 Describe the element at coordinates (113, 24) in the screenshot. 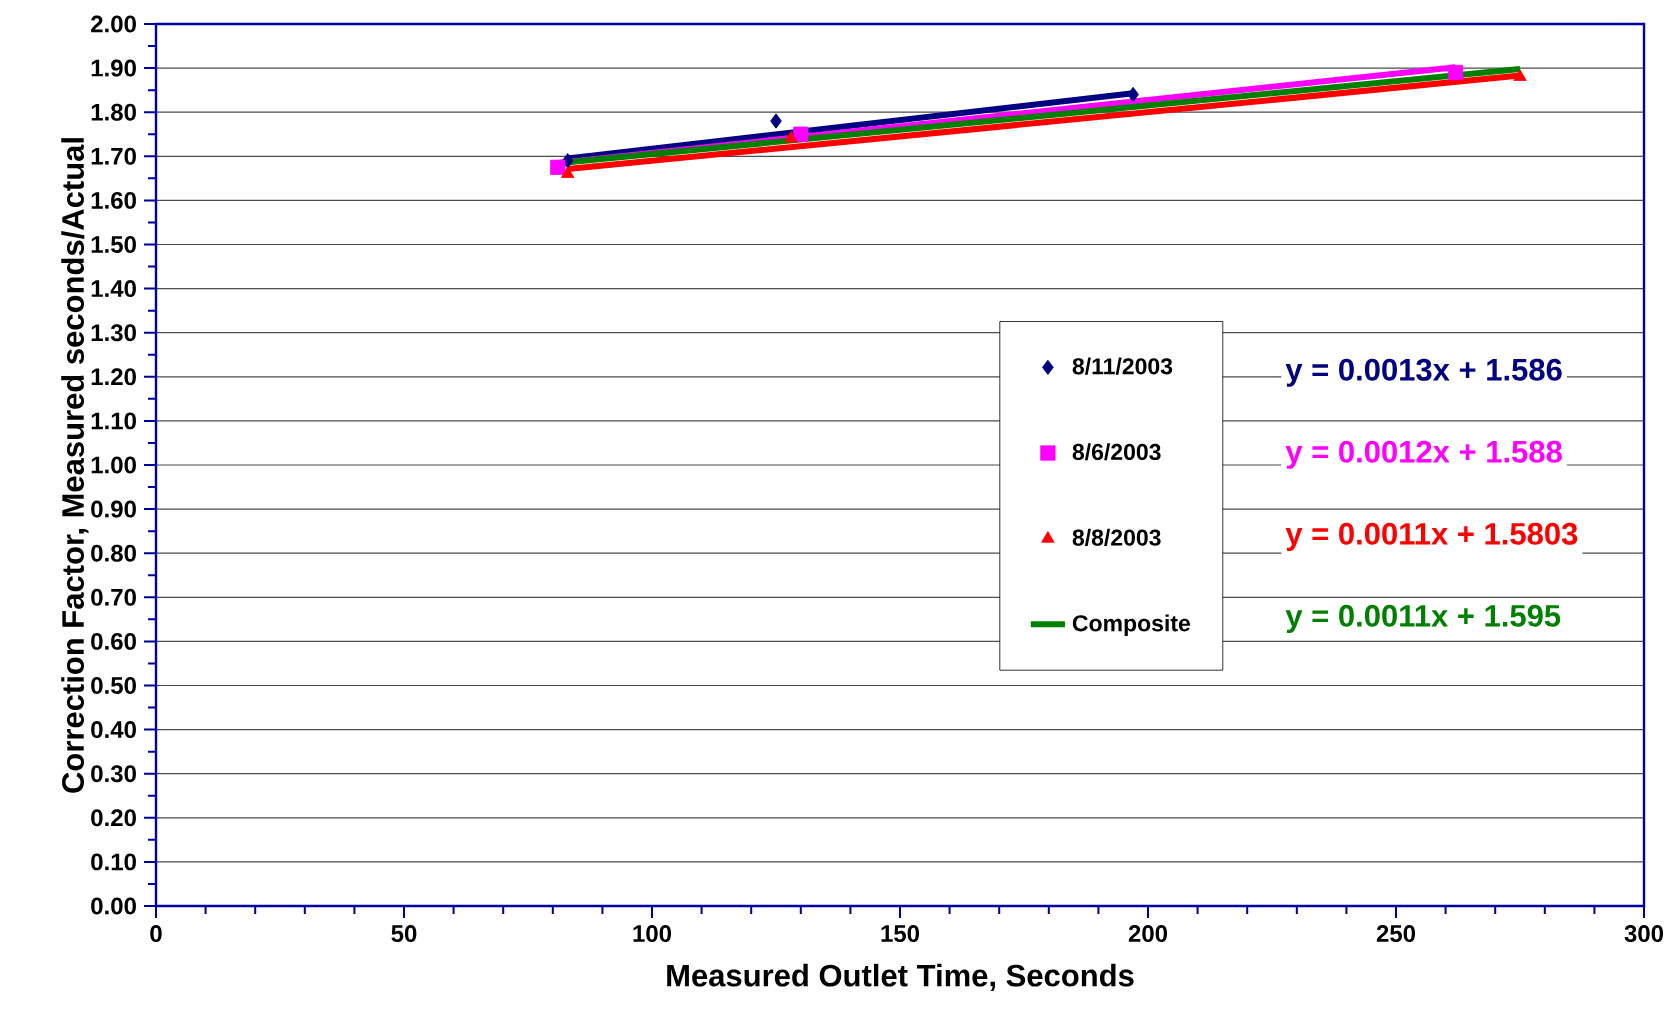

I see `y-tick-label: 2.00` at that location.